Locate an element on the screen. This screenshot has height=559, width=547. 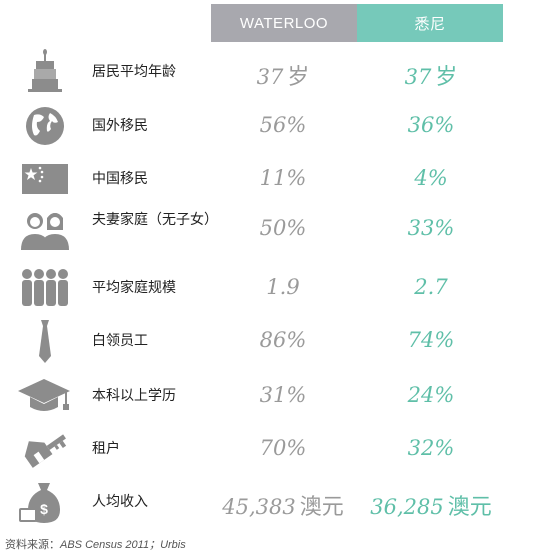
sydney-value: 4% is located at coordinates (431, 178).